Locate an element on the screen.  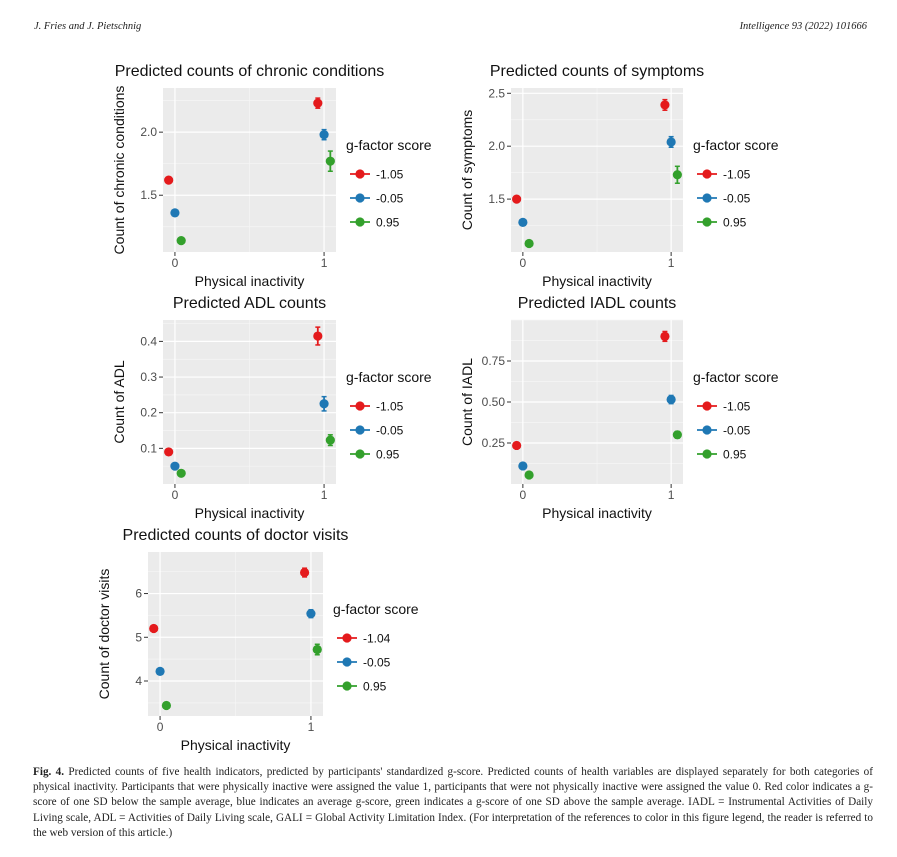
y-tick-label: 2.0 is located at coordinates (148, 132).